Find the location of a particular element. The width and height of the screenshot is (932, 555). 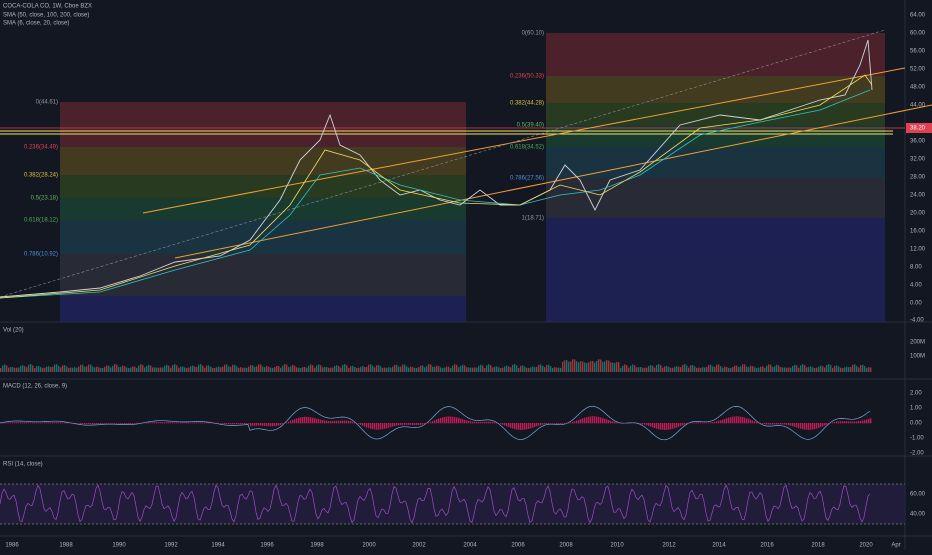

time-tick: 2010 is located at coordinates (617, 546).